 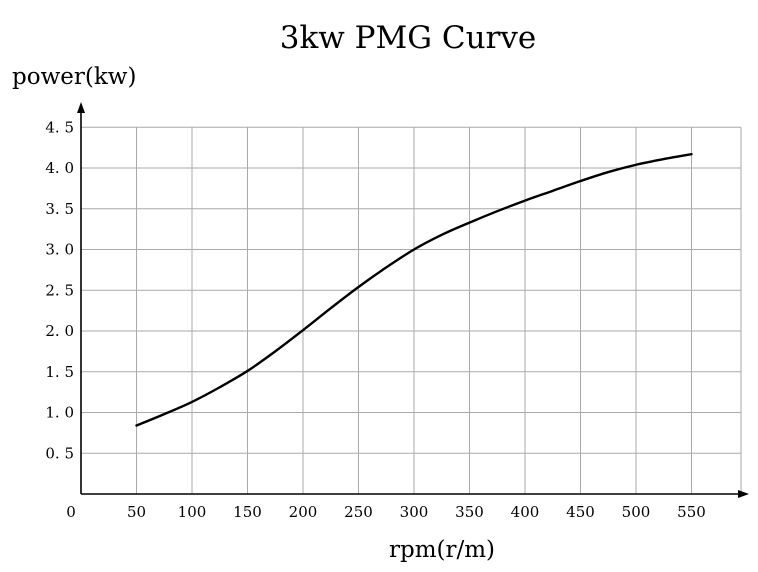 What do you see at coordinates (71, 512) in the screenshot?
I see `origin-label: 0` at bounding box center [71, 512].